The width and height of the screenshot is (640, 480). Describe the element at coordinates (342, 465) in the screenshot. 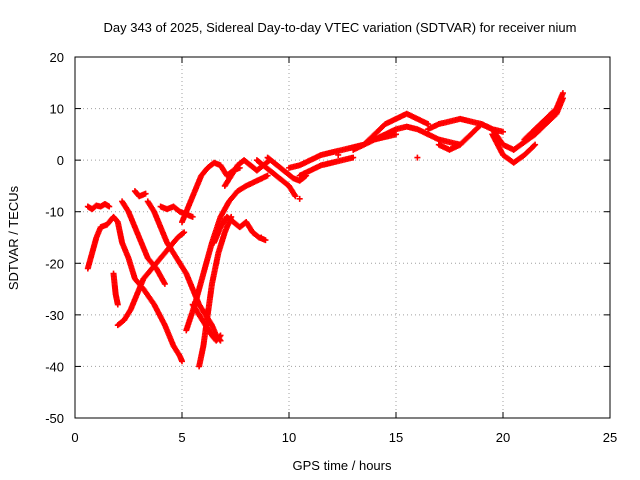

I see `x-axis-label: GPS time / hours` at that location.